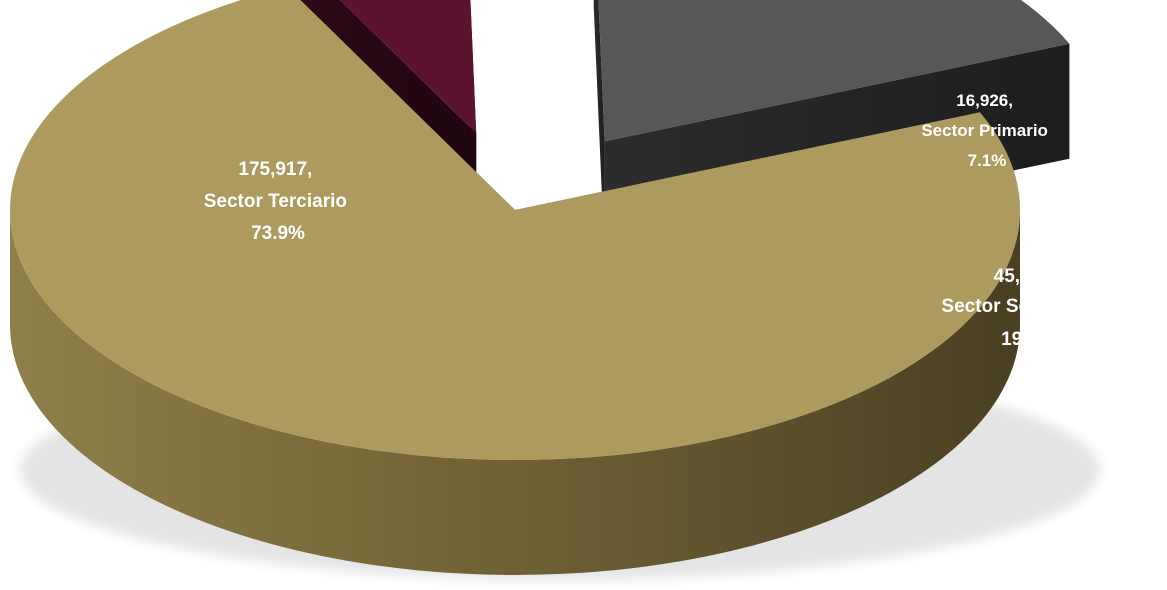  What do you see at coordinates (278, 233) in the screenshot?
I see `slice-percent-label: 73.9%` at bounding box center [278, 233].